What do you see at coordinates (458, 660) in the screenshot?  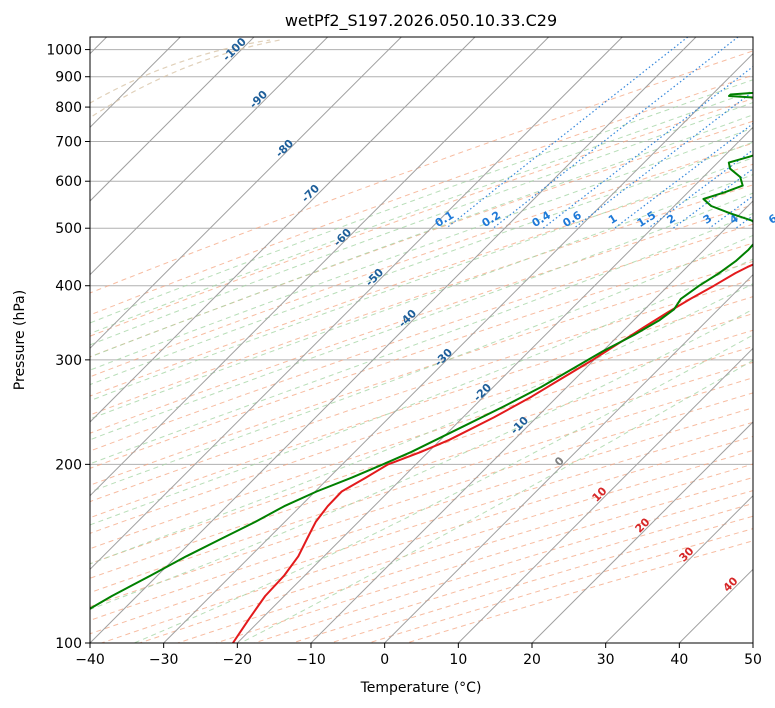 I see `x-tick-label: 10` at bounding box center [458, 660].